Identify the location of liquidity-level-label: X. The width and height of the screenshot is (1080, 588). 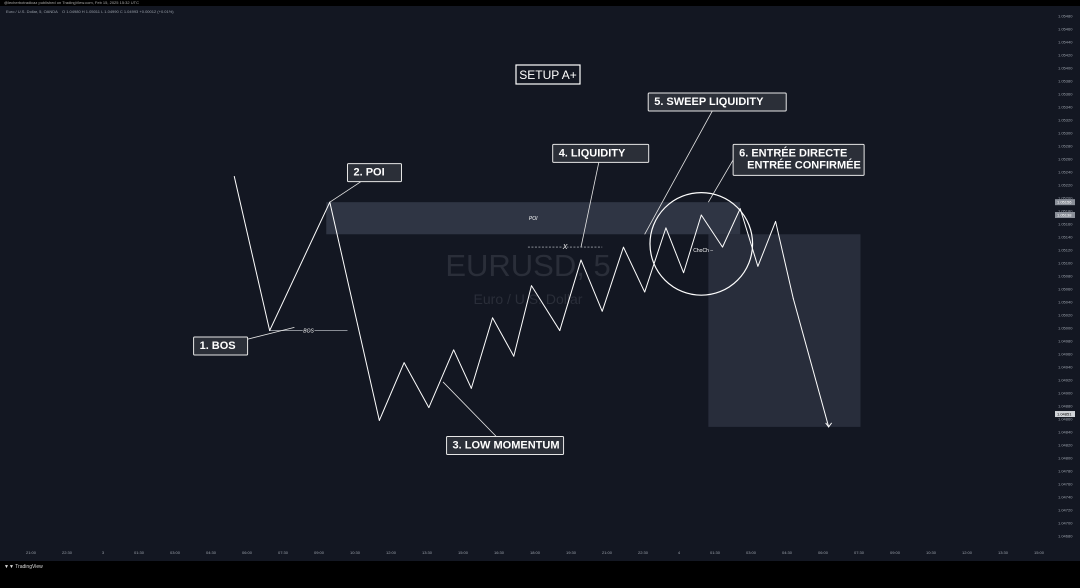
(565, 247).